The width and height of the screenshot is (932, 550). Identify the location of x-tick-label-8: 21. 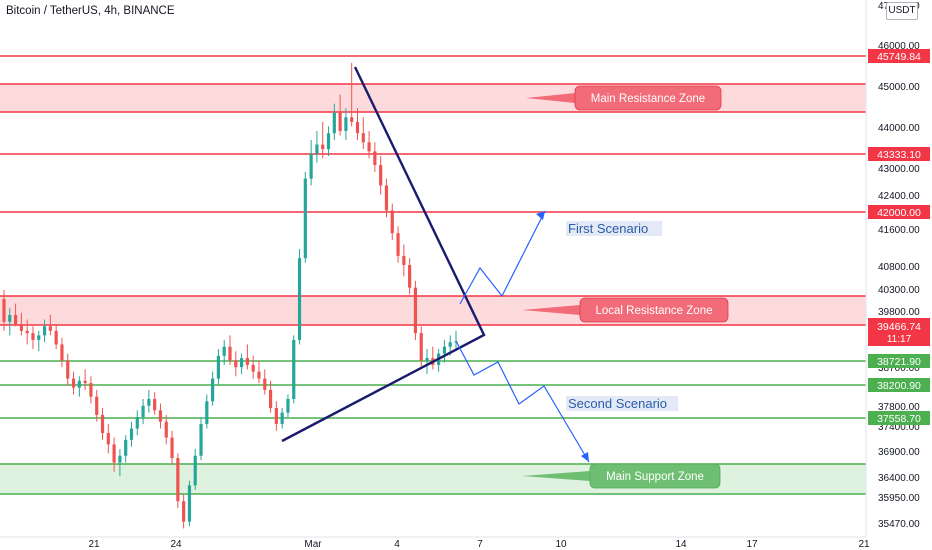
(864, 544).